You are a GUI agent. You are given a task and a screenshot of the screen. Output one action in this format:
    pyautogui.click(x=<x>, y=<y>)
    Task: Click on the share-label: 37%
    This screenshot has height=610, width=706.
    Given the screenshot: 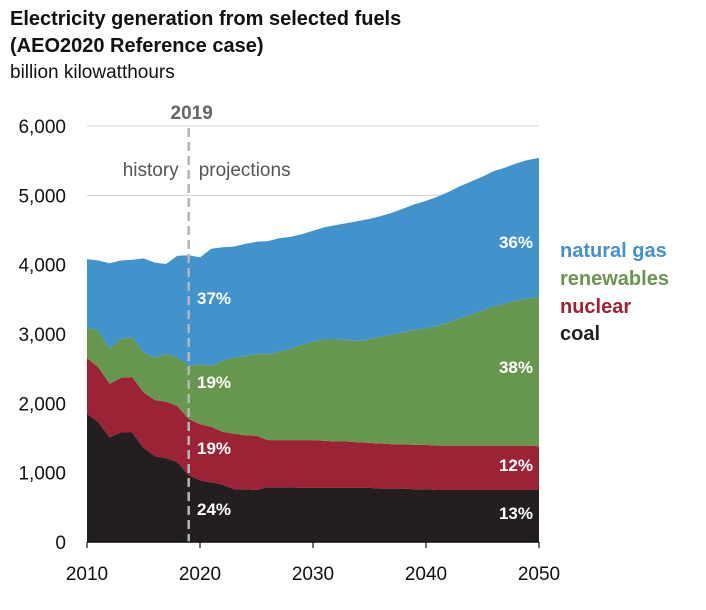 What is the action you would take?
    pyautogui.click(x=214, y=298)
    